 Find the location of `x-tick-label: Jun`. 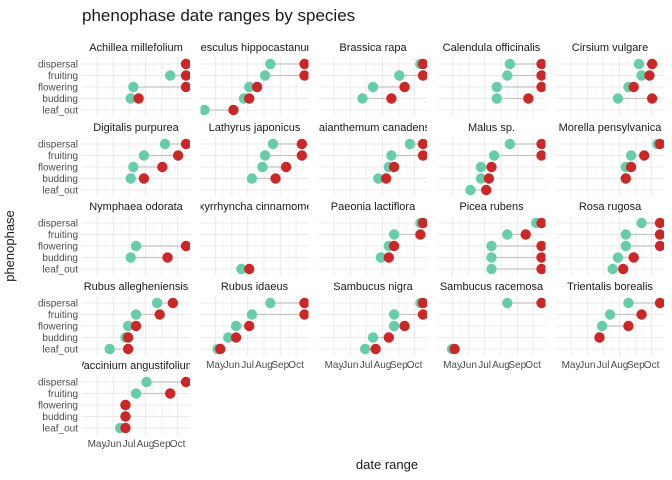

x-tick-label: Jun is located at coordinates (350, 365).